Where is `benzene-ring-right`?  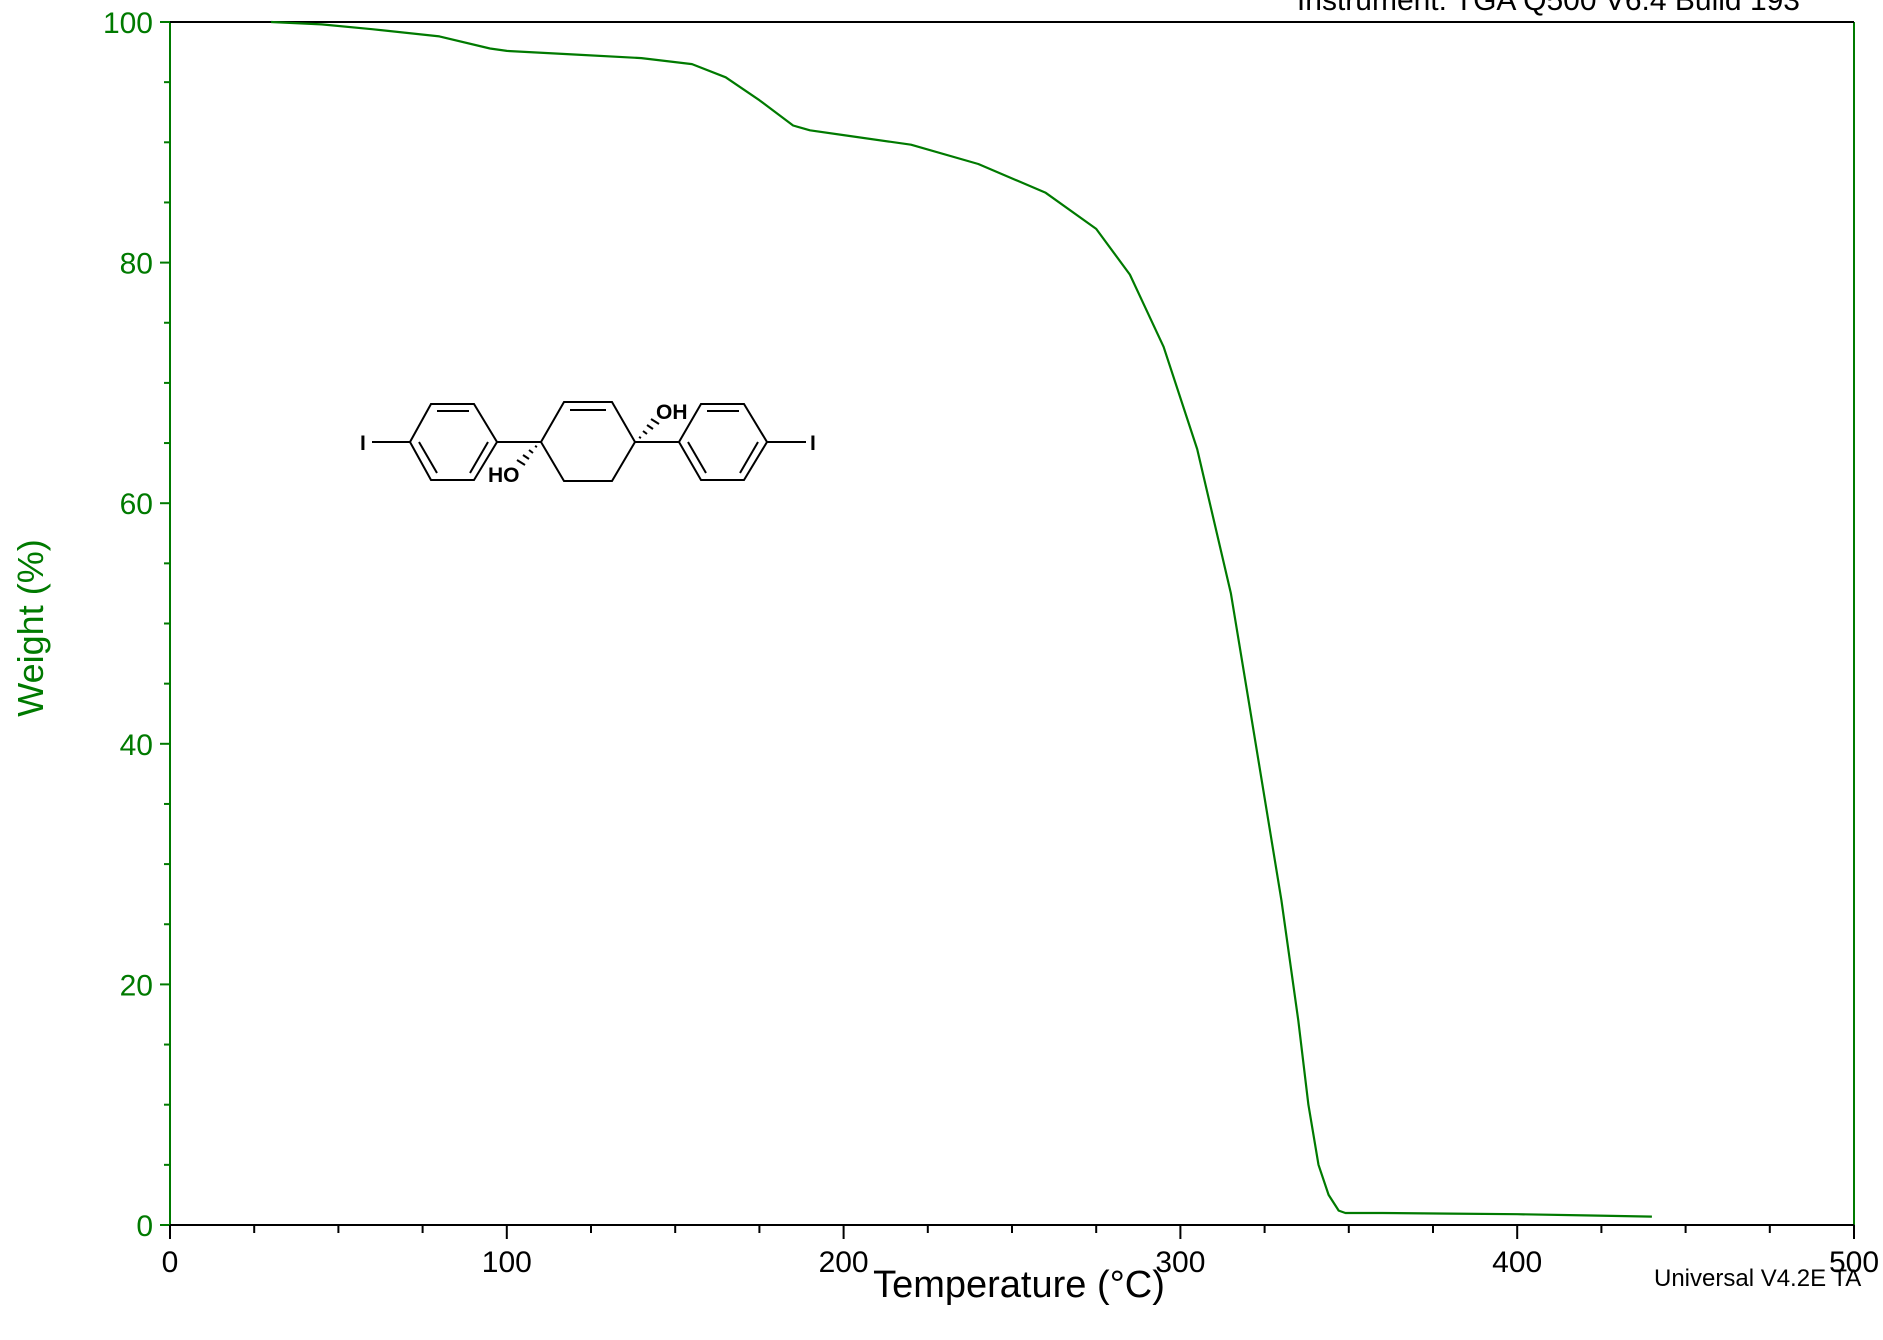
benzene-ring-right is located at coordinates (723, 442).